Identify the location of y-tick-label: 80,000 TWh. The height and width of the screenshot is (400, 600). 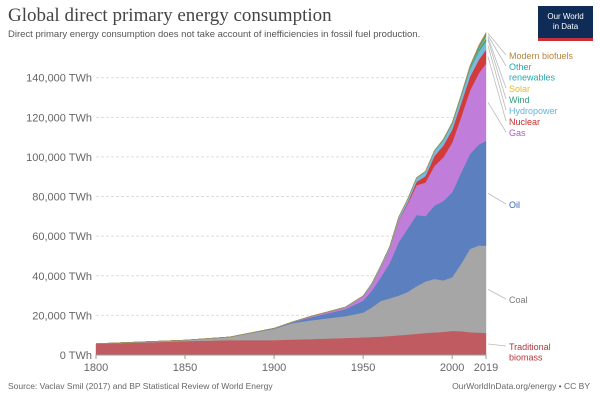
(62, 198).